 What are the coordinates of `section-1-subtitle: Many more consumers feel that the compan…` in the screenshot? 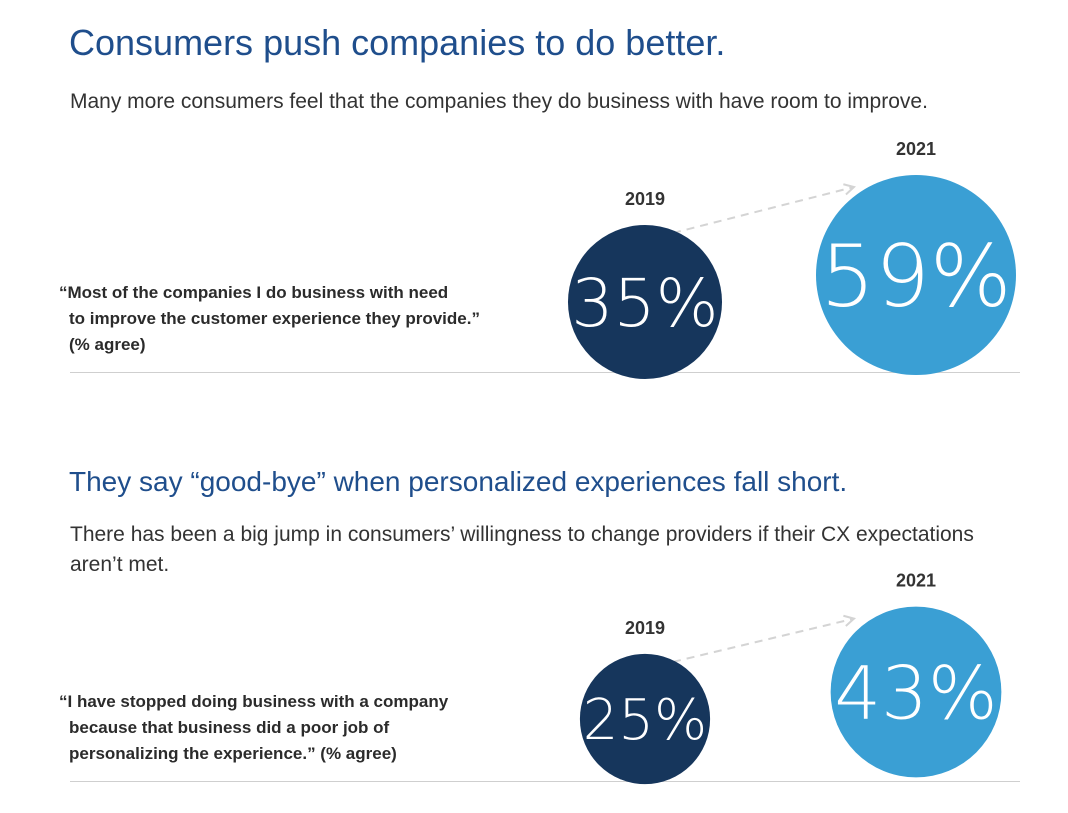 It's located at (499, 101).